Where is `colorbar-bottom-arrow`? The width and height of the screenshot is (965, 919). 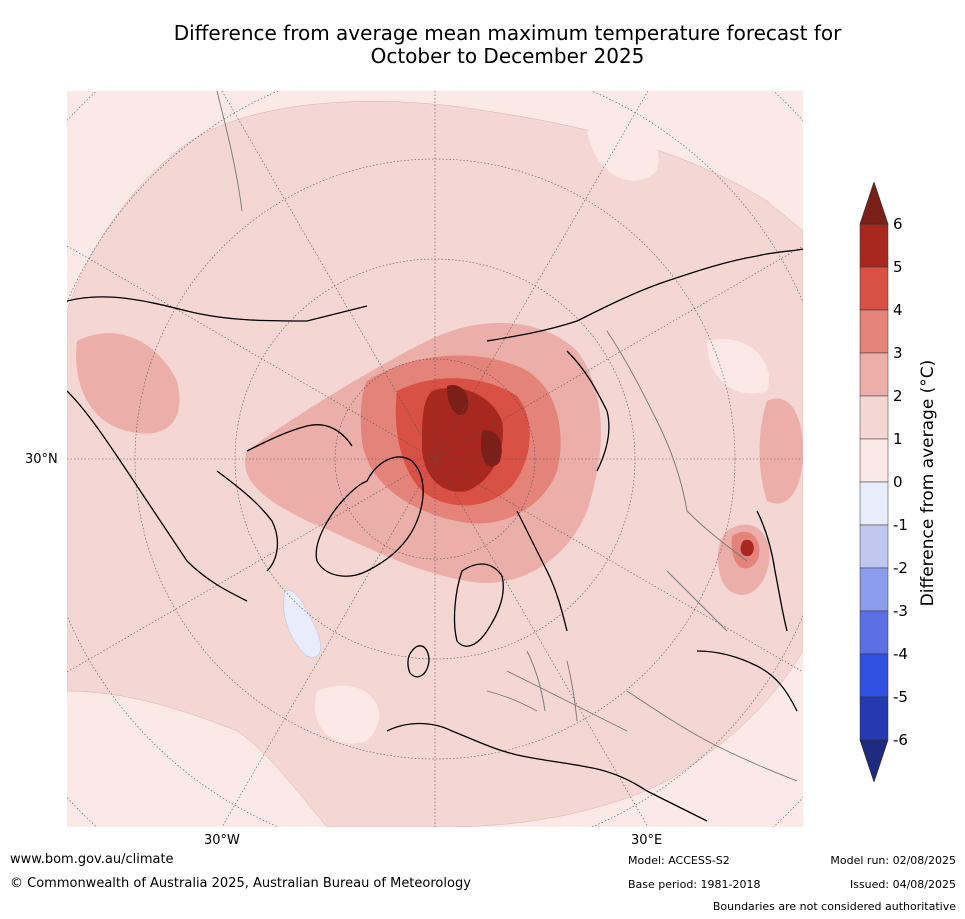
colorbar-bottom-arrow is located at coordinates (874, 761).